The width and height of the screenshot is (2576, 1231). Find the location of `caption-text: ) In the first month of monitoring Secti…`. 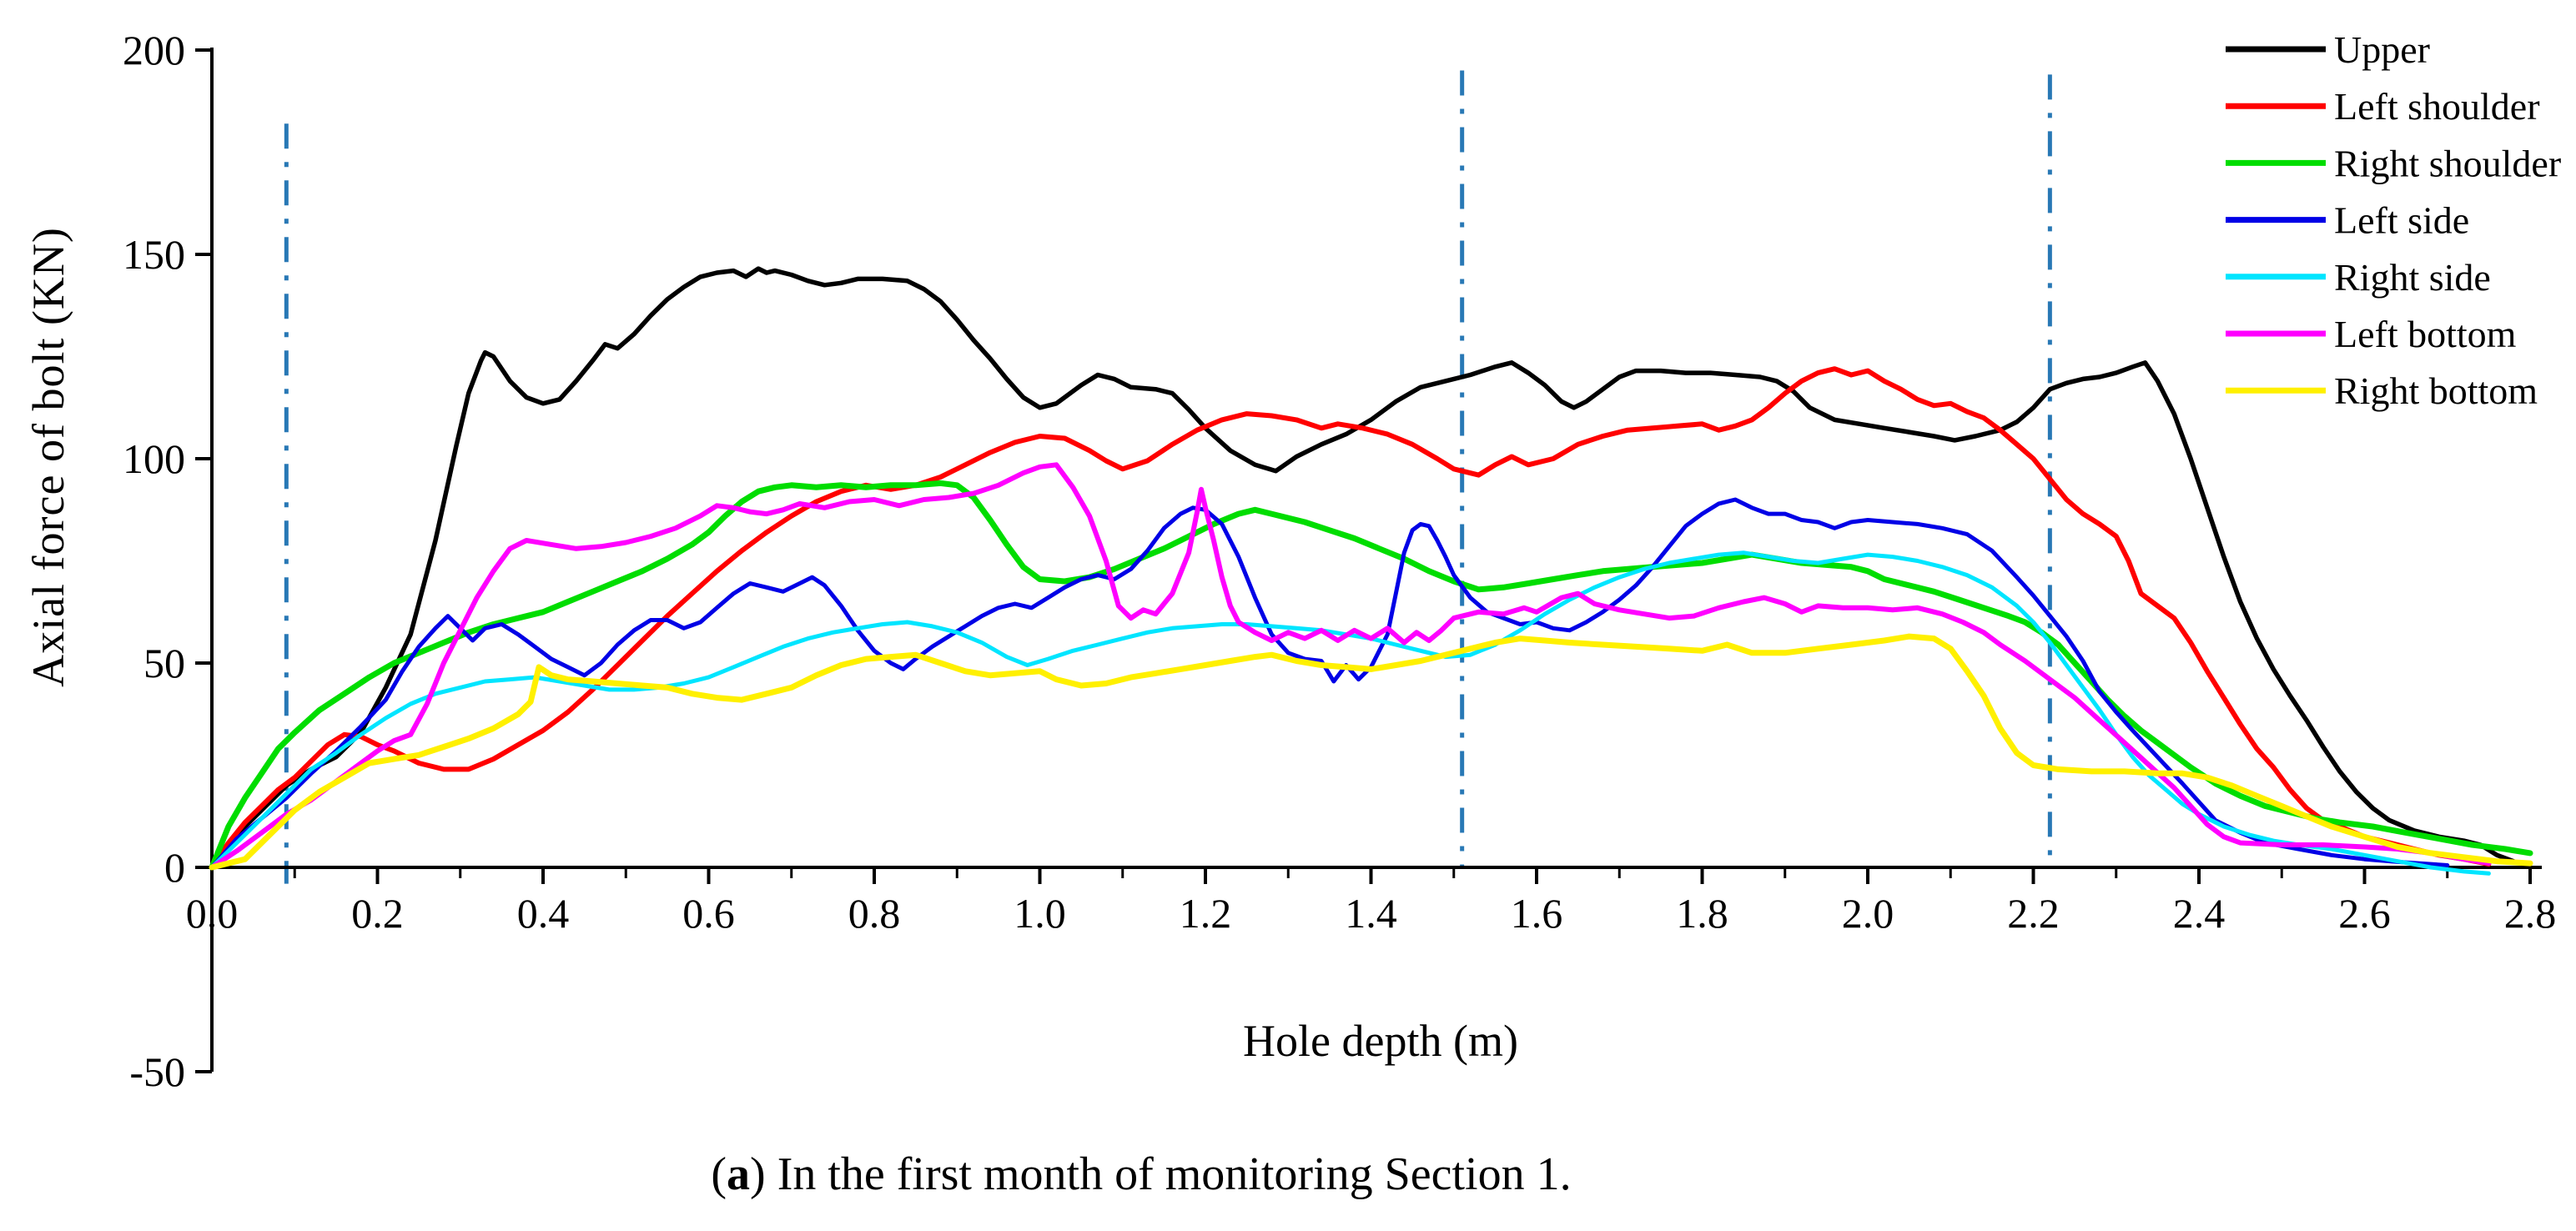

caption-text: ) In the first month of monitoring Secti… is located at coordinates (1161, 1174).